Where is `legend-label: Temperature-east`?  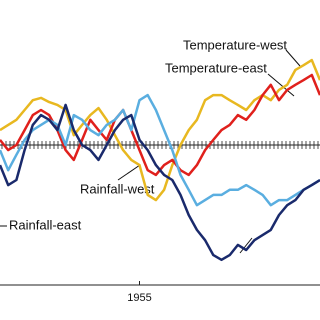
legend-label: Temperature-east is located at coordinates (216, 67).